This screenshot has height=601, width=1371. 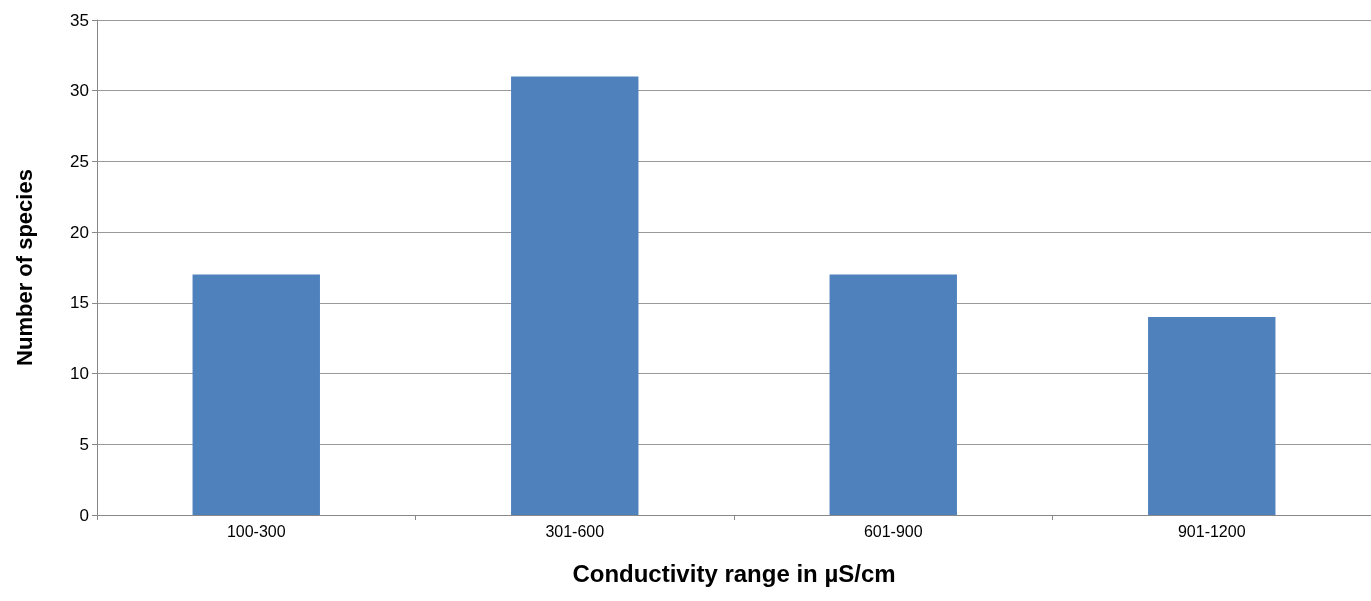 I want to click on x-tick-label: 901-1200, so click(x=1211, y=531).